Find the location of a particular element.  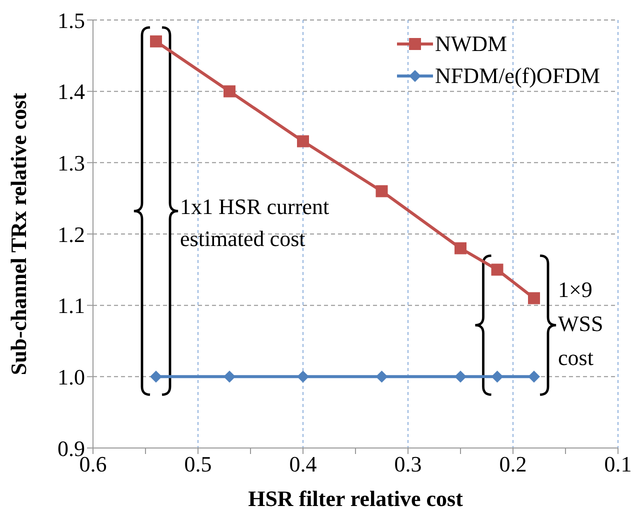

x-tick-label: 0.4 is located at coordinates (303, 464).